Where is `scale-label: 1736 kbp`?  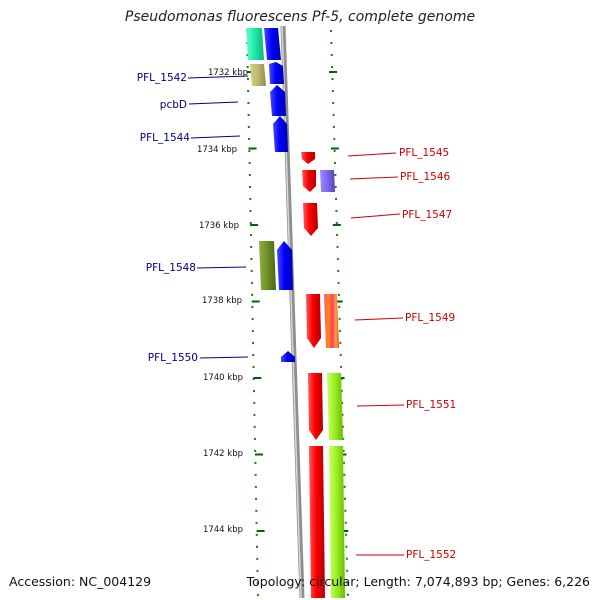 scale-label: 1736 kbp is located at coordinates (219, 226).